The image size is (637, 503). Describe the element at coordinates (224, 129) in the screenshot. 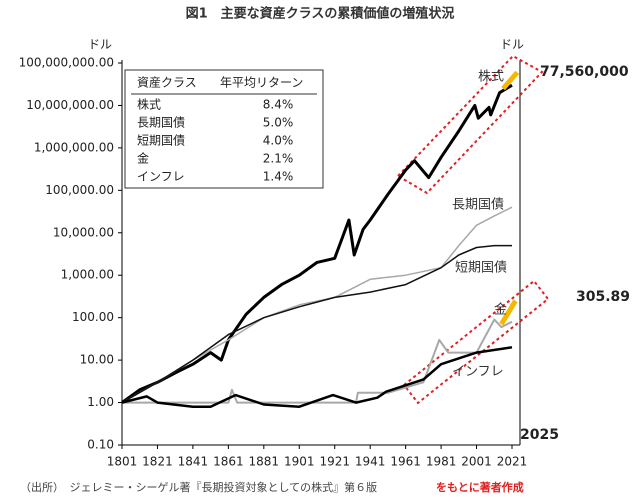

I see `legend-table` at that location.